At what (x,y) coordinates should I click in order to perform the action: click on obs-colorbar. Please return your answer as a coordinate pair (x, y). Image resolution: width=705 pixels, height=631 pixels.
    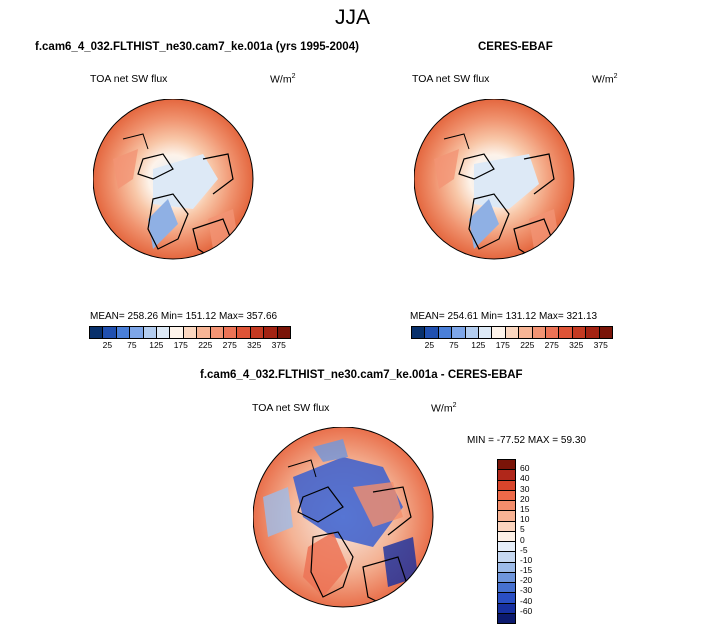
    Looking at the image, I should click on (512, 332).